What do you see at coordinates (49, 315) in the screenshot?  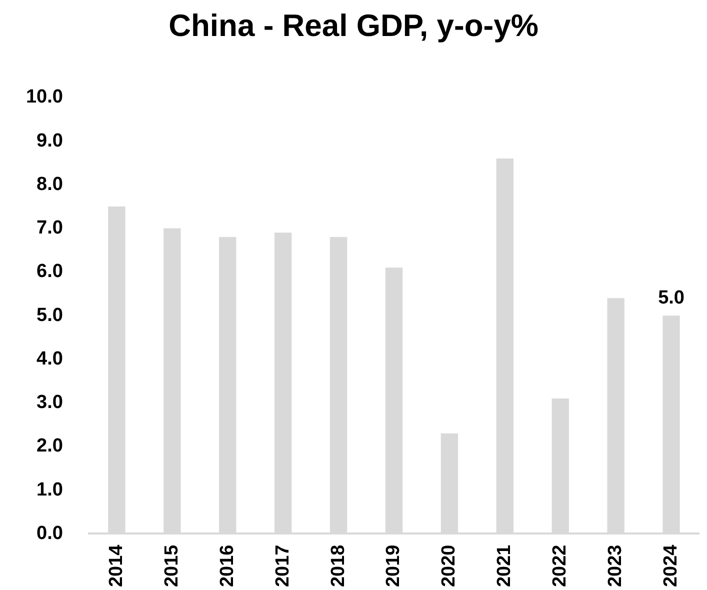 I see `y-tick-label: 5.0` at bounding box center [49, 315].